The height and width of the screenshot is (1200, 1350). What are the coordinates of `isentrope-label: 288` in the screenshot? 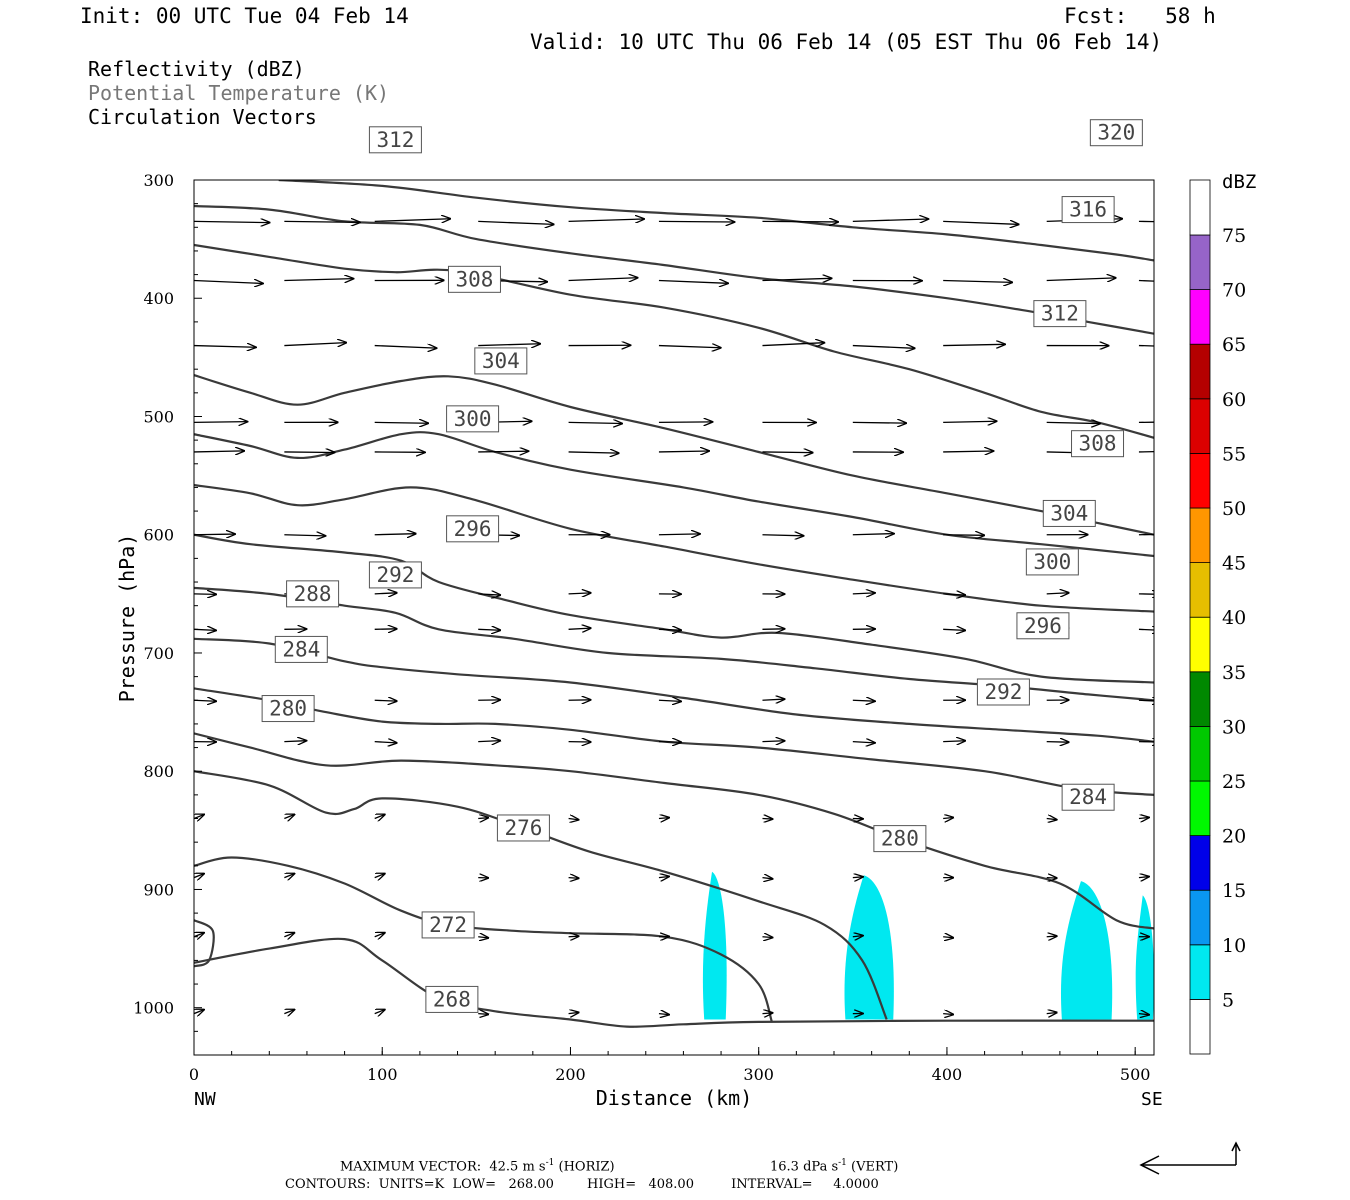 It's located at (313, 594).